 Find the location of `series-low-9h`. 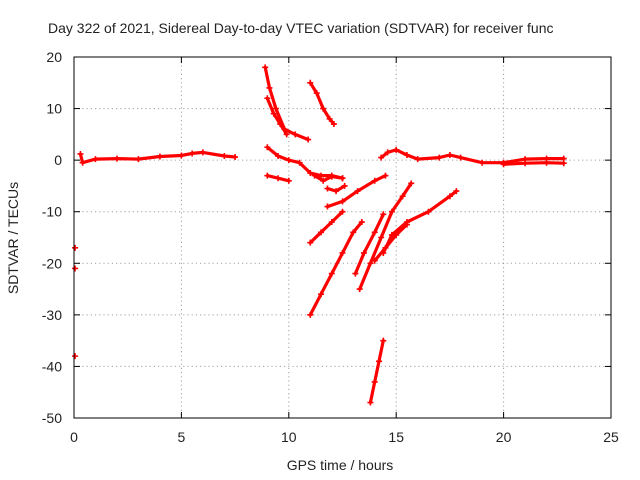

series-low-9h is located at coordinates (278, 178).